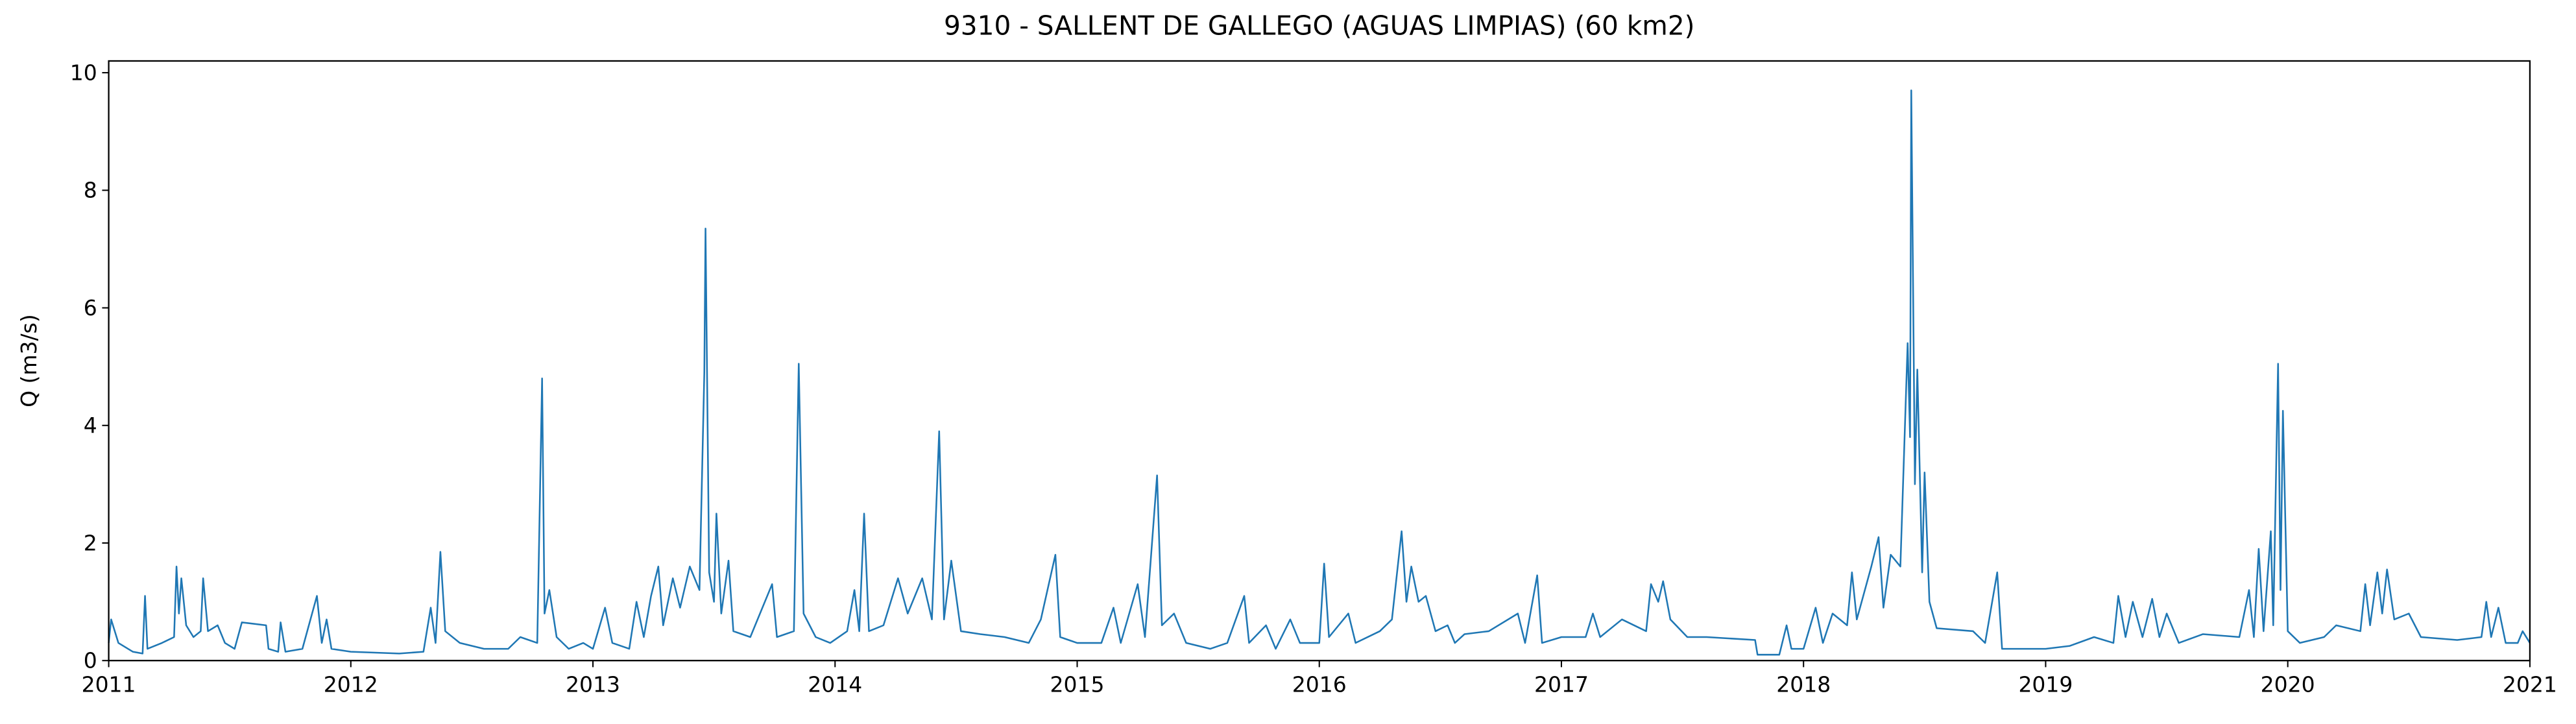 Image resolution: width=2576 pixels, height=724 pixels. Describe the element at coordinates (1803, 684) in the screenshot. I see `x-tick-label: 2018` at that location.